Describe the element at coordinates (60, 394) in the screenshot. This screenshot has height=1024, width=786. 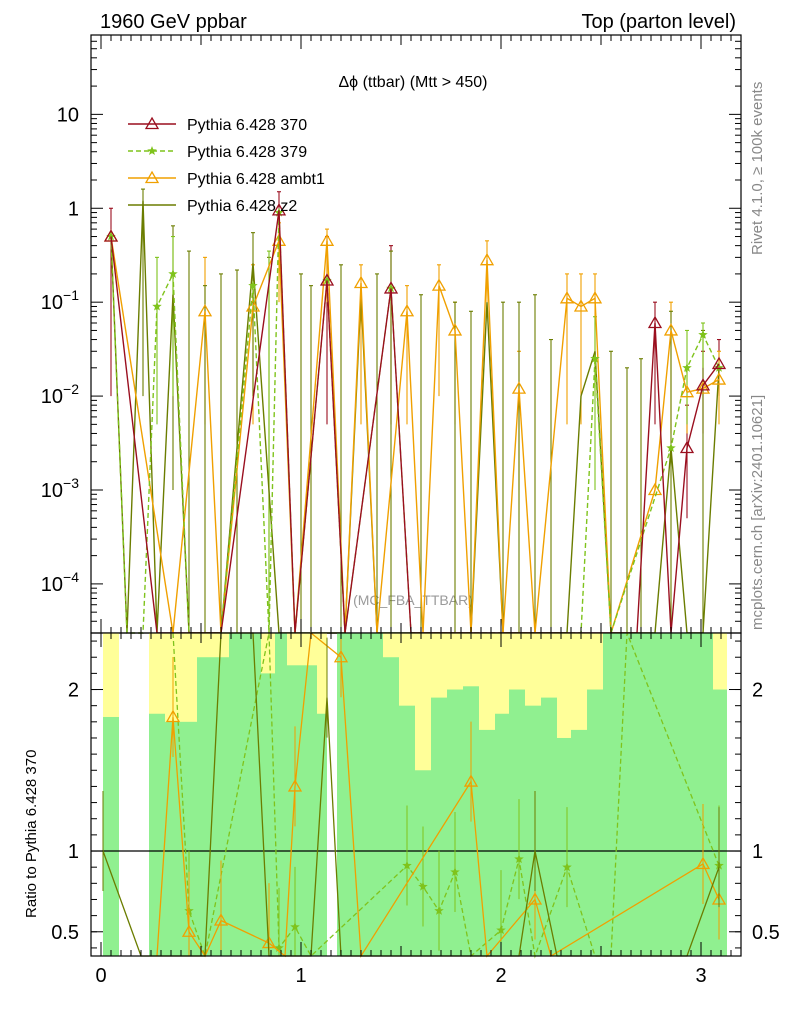
I see `y-tick-label: 10⁻²` at that location.